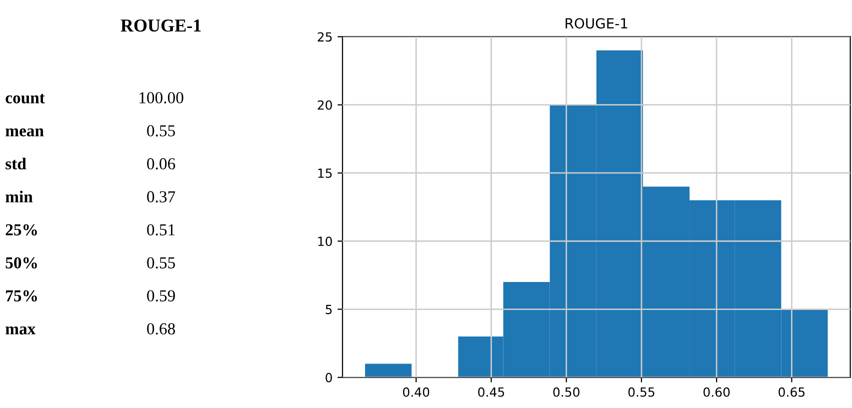 The image size is (852, 408). I want to click on text: min, so click(19, 196).